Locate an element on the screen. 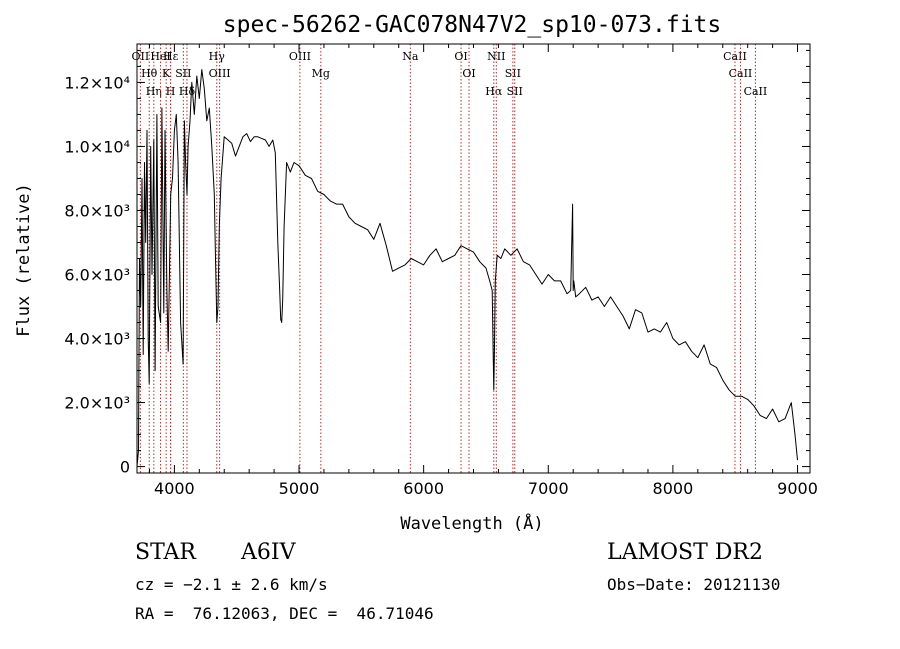 The height and width of the screenshot is (649, 900). chart-title: spec-56262-GAC078N47V2_sp10-073.fits is located at coordinates (472, 25).